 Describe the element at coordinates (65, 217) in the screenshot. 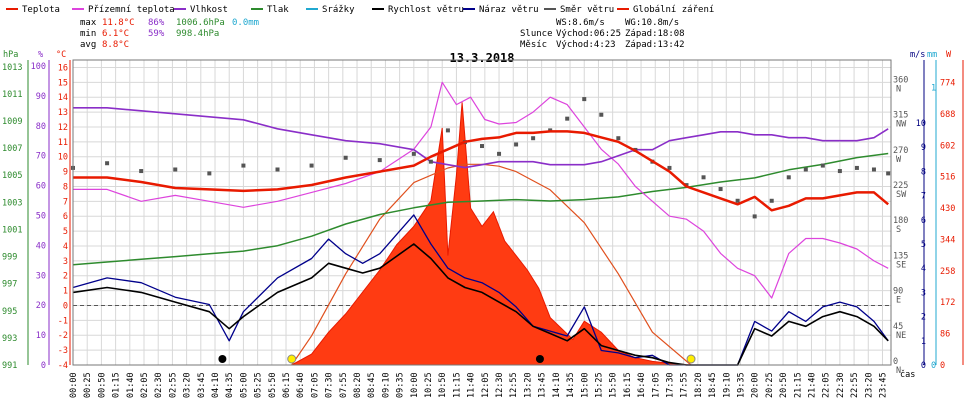

I see `temperature-tick-label: 6` at that location.